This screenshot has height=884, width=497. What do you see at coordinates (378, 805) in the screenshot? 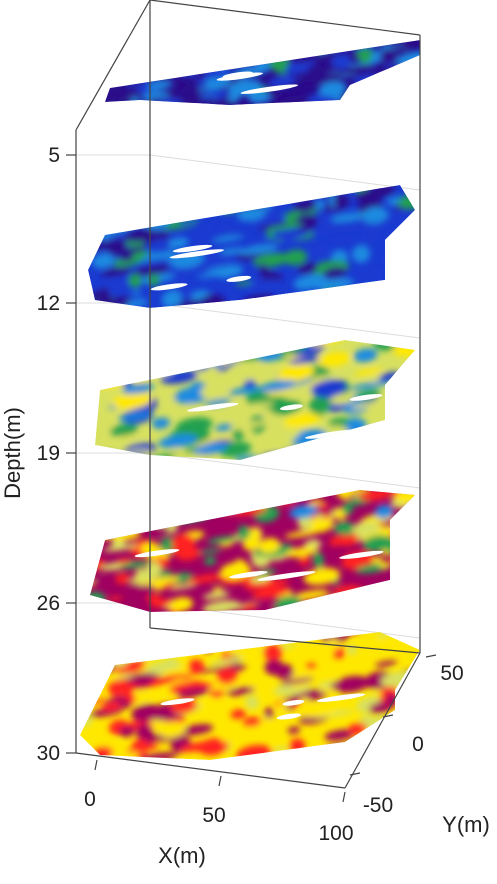
I see `y-tick-label: -50` at bounding box center [378, 805].